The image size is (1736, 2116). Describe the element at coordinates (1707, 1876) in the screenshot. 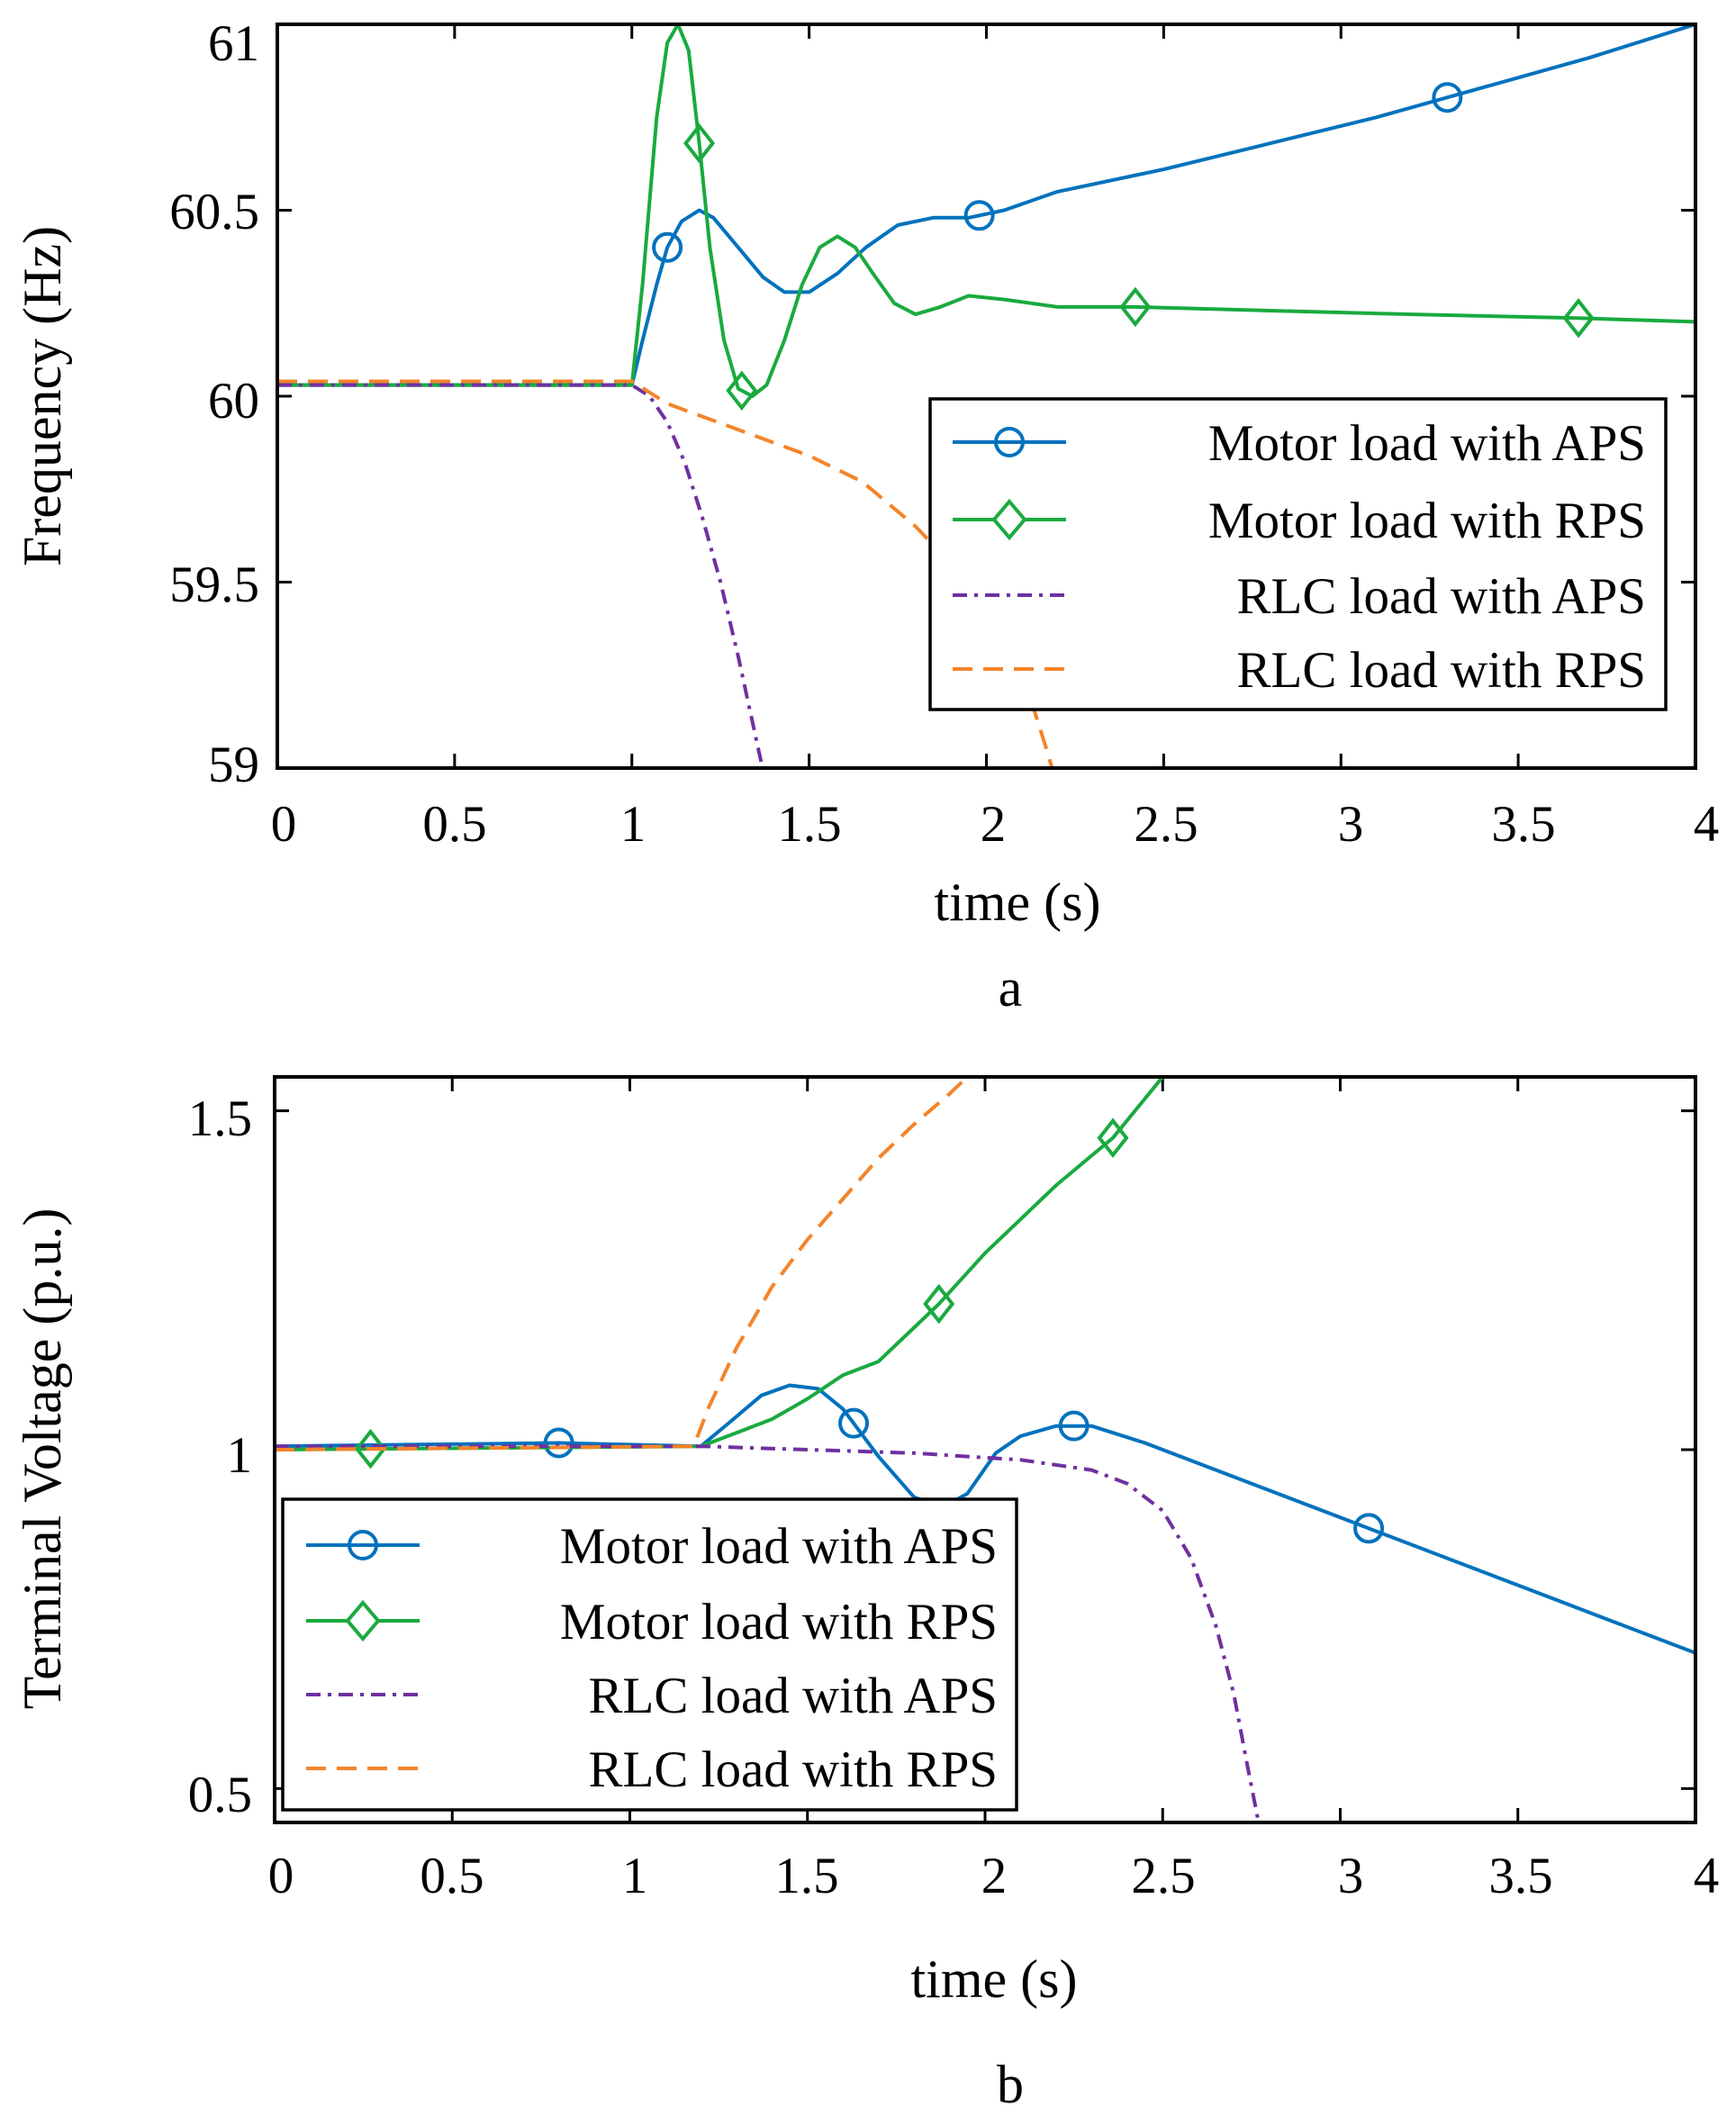

I see `voltage-x-tick-label: 4` at that location.